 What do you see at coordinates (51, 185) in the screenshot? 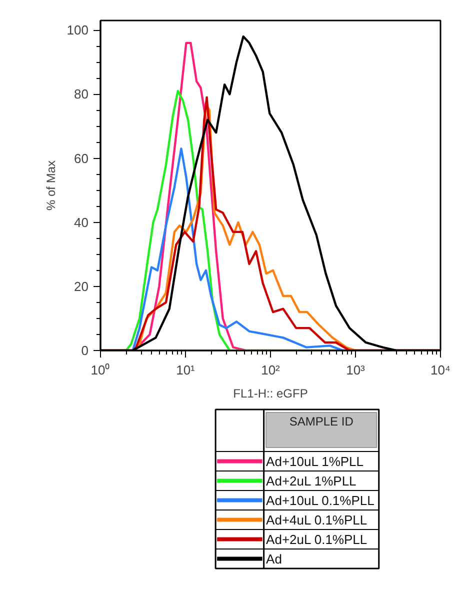
I see `y-axis-title: % of Max` at bounding box center [51, 185].